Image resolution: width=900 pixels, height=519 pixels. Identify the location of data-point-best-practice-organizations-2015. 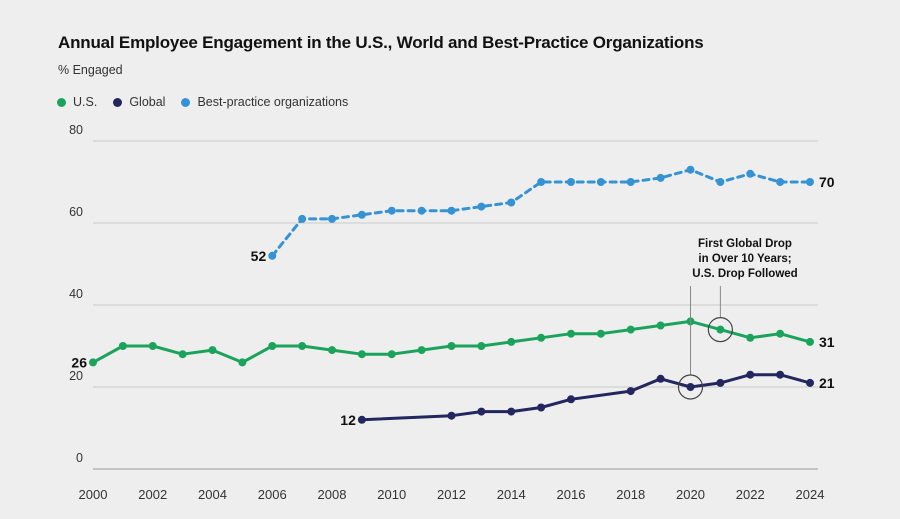
(541, 182).